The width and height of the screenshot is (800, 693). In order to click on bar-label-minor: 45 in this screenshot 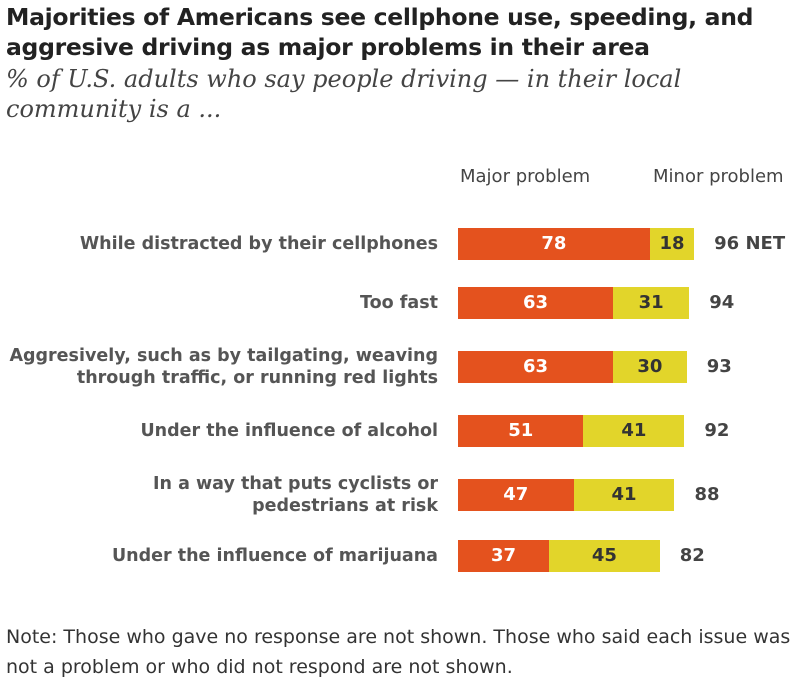, I will do `click(604, 555)`.